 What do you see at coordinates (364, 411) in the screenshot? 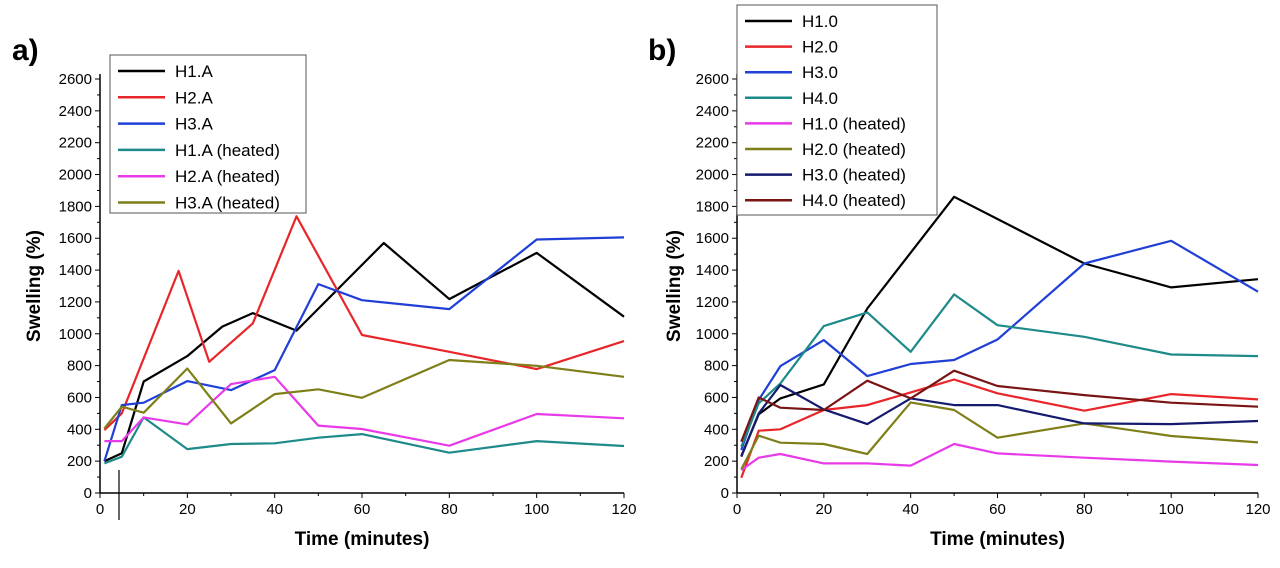
I see `series-line-h2-a-heated-` at bounding box center [364, 411].